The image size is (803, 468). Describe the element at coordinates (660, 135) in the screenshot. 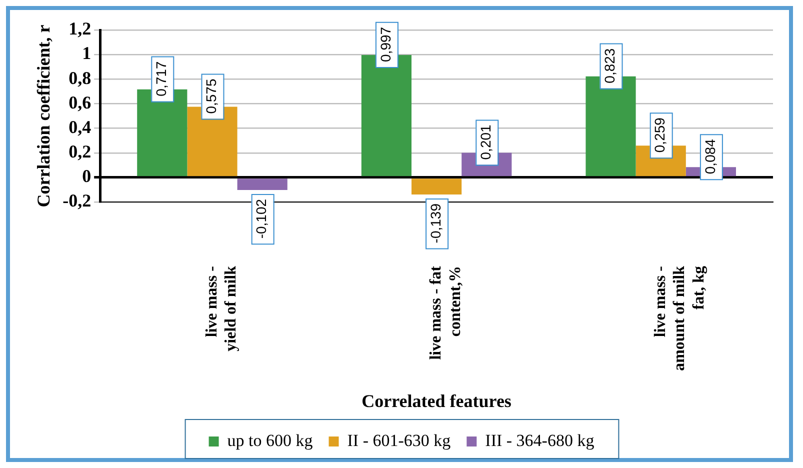

I see `data-label: 0,259` at that location.